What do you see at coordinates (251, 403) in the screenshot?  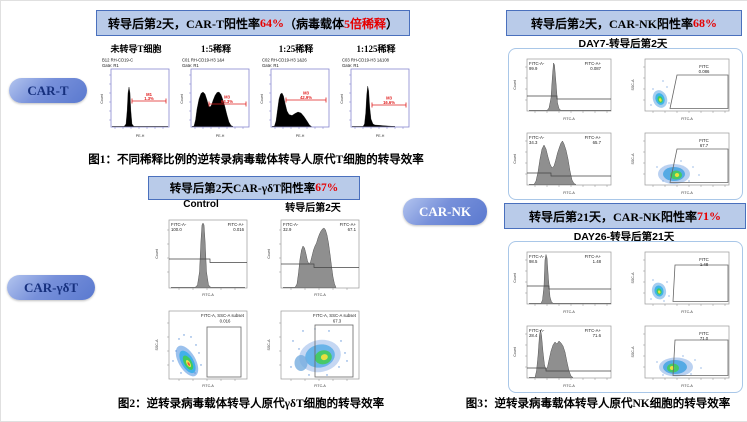 I see `figure2-caption: 图2：逆转录病毒载体转导人原代γδT细胞的转导效率` at bounding box center [251, 403].